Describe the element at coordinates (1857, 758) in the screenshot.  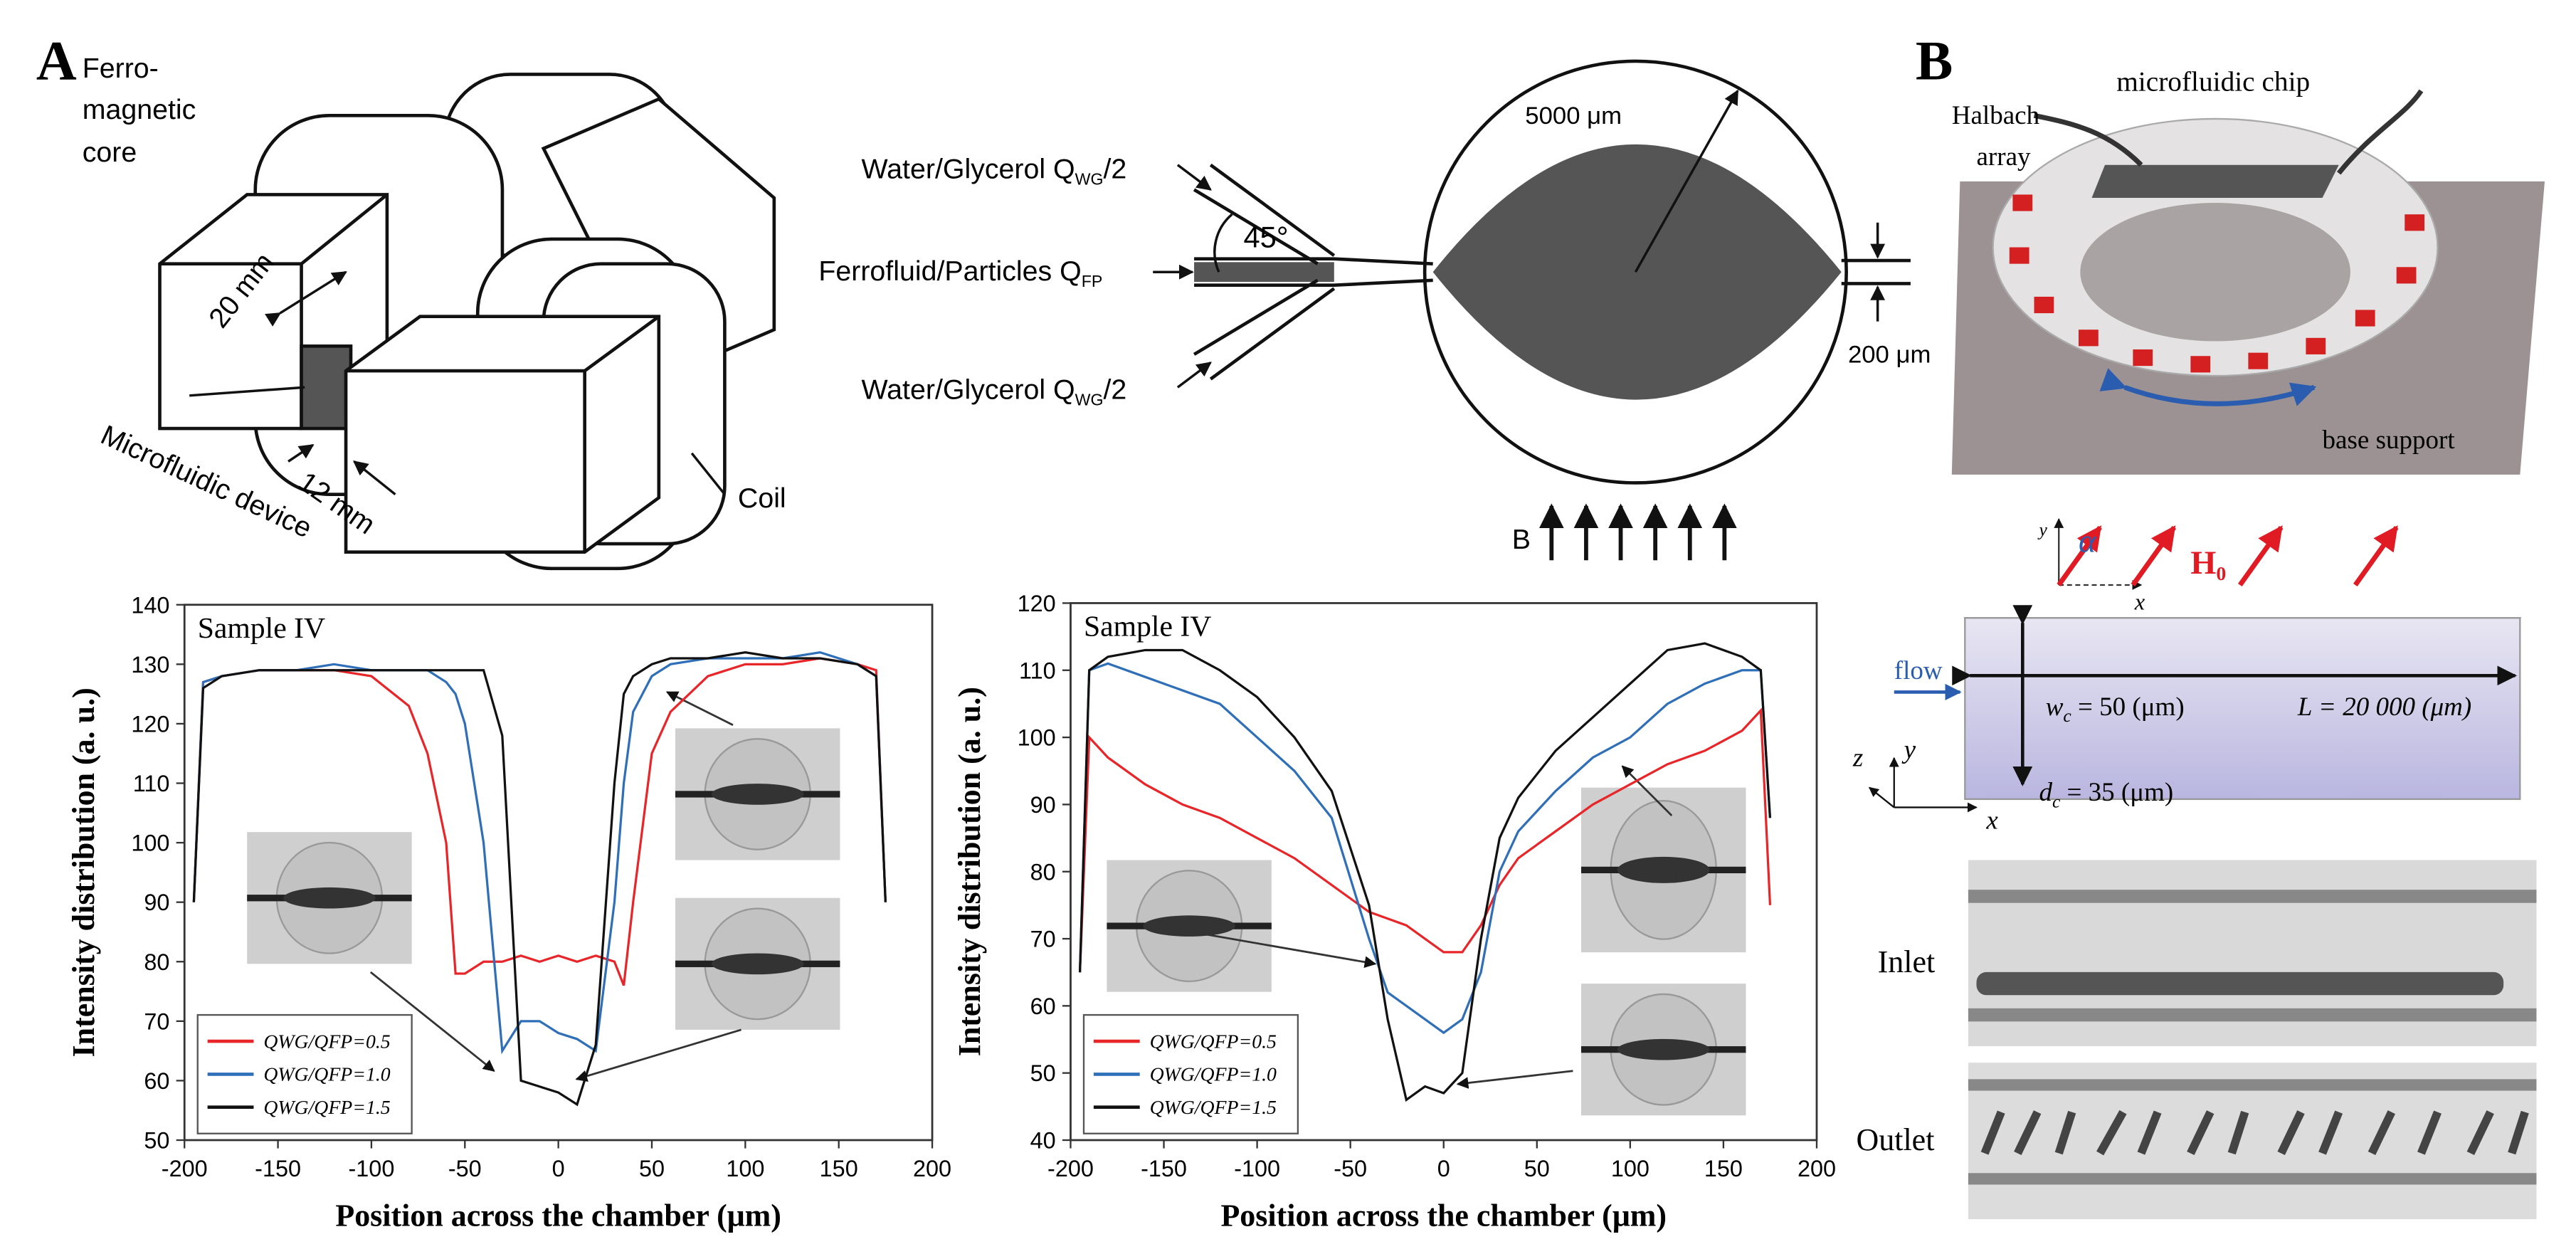
I see `axis-letter: z` at that location.